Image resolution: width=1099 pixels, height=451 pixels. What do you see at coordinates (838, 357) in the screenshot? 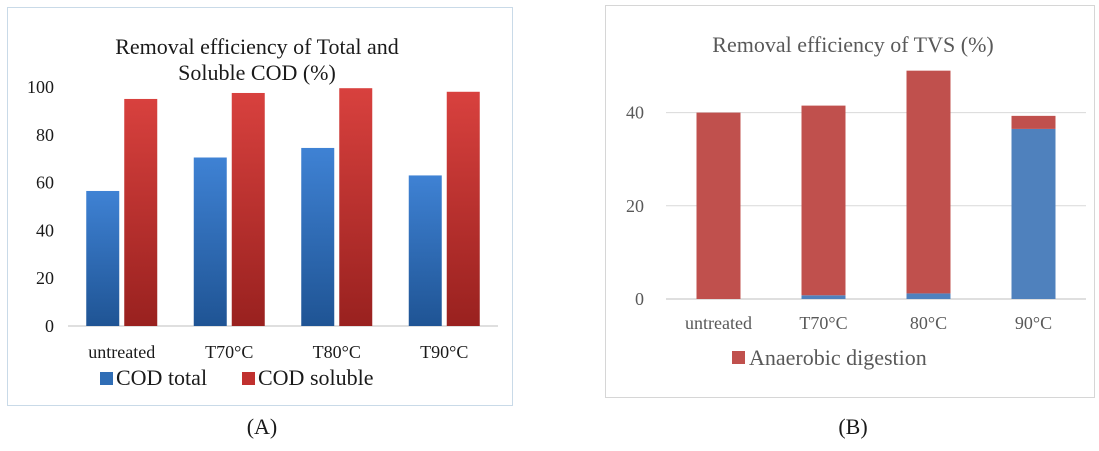
I see `chart-b-legend-label: Anaerobic digestion` at bounding box center [838, 357].